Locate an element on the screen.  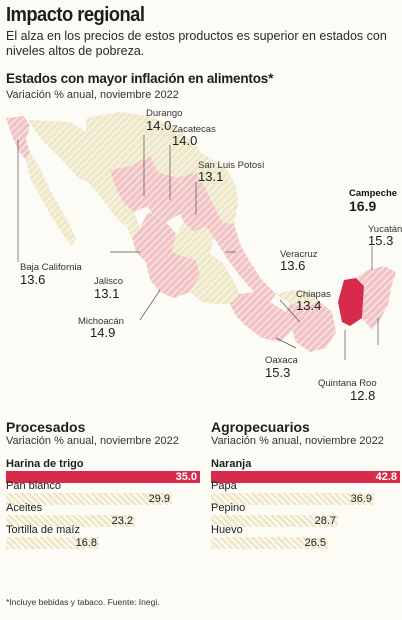
label-baja-california: Baja California is located at coordinates (51, 267).